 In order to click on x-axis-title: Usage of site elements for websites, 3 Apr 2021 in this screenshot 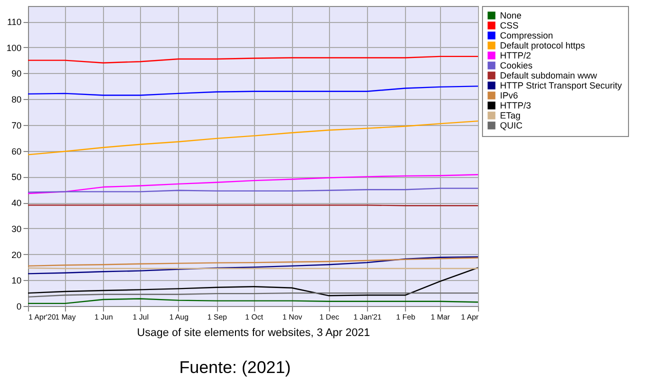, I will do `click(253, 333)`.